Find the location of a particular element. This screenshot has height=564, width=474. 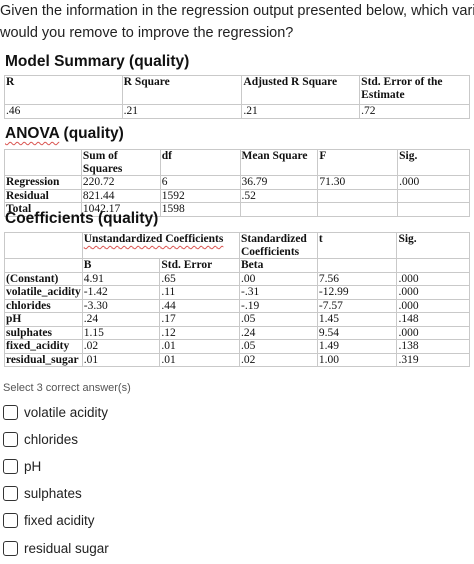

ms-header-std-error: Std. Error of the Estimate is located at coordinates (414, 90).